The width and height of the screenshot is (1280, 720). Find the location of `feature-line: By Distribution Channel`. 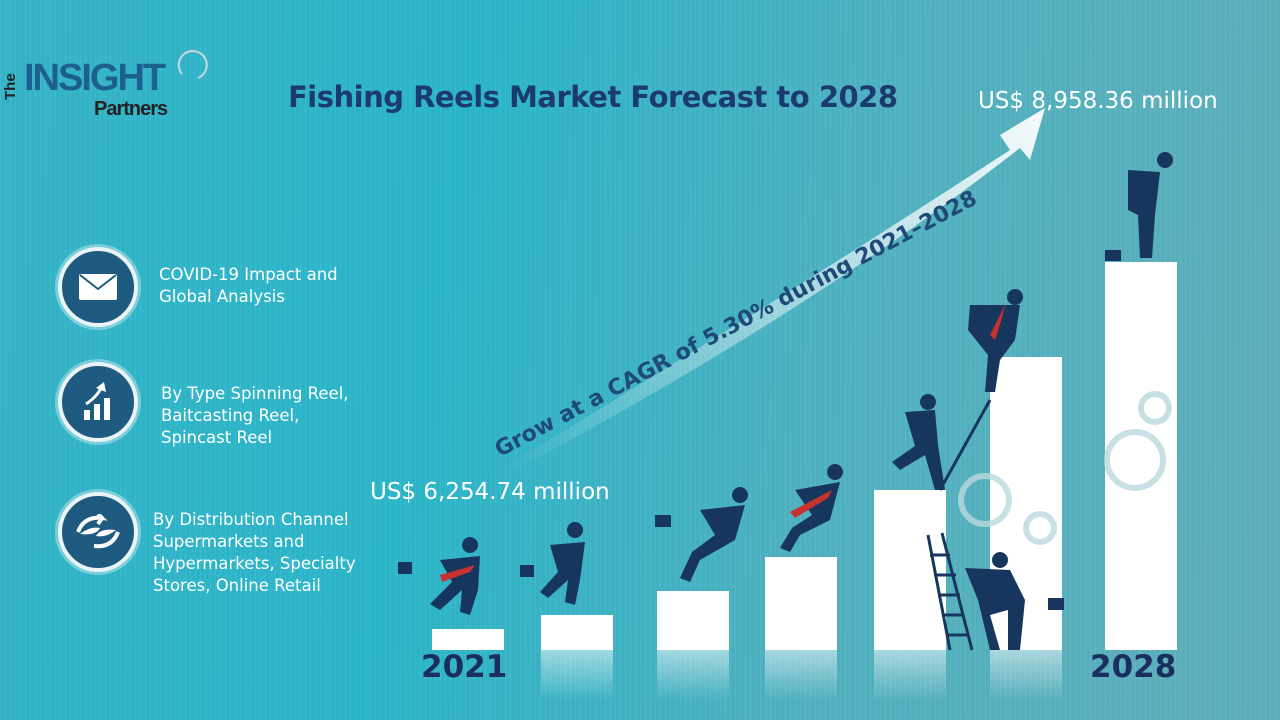

feature-line: By Distribution Channel is located at coordinates (251, 519).